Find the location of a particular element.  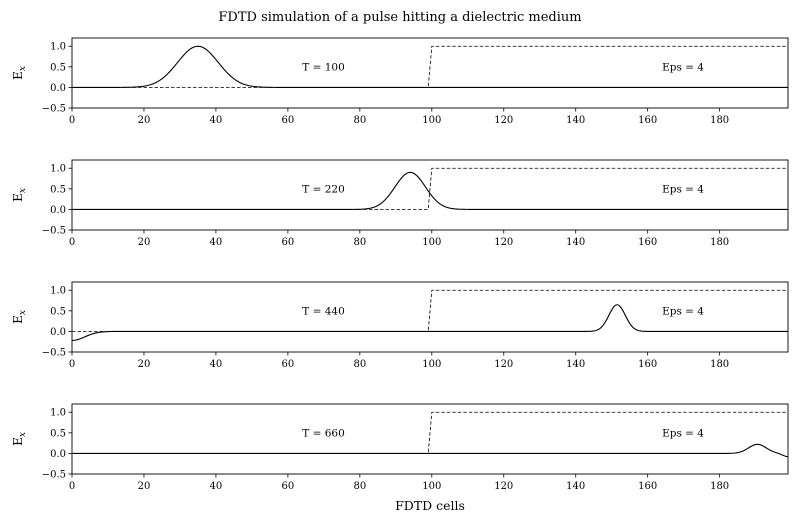

x-axis-label: FDTD cells is located at coordinates (430, 505).